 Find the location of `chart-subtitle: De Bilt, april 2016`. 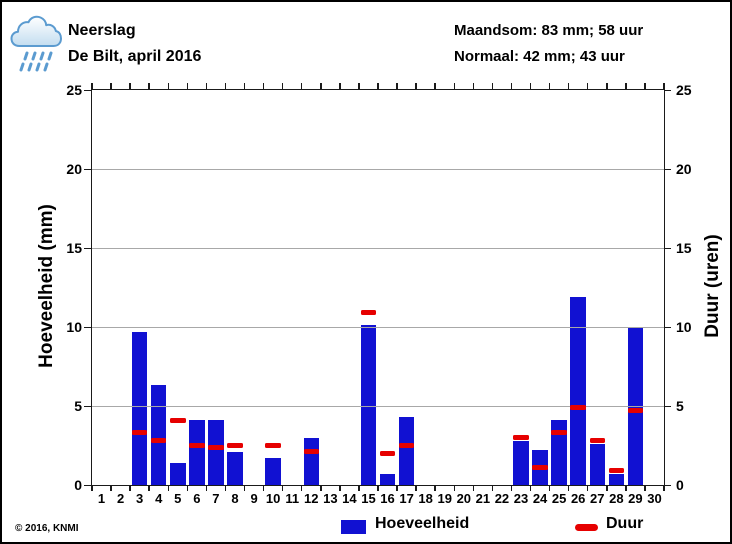

chart-subtitle: De Bilt, april 2016 is located at coordinates (135, 56).